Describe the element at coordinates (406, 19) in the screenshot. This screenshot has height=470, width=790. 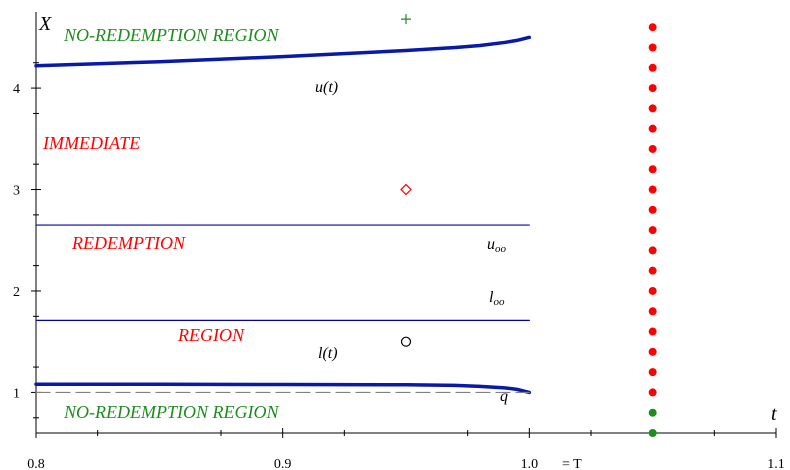
I see `plus-marker` at that location.